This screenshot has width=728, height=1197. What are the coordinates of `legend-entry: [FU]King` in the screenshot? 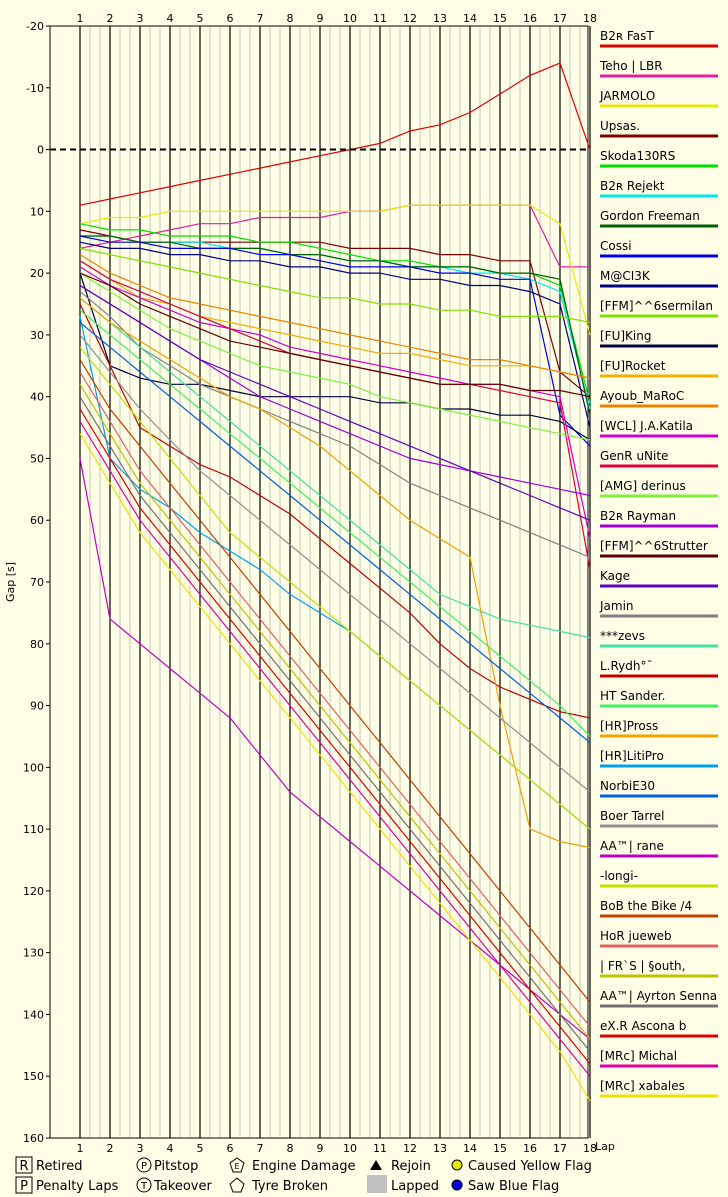 It's located at (625, 336).